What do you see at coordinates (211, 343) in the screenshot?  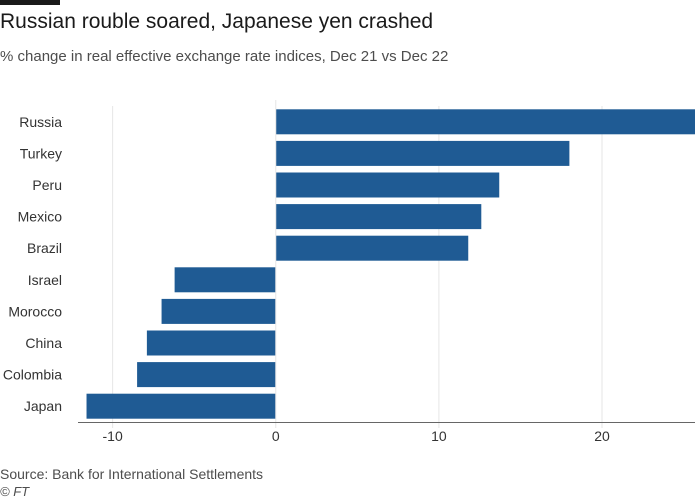 I see `bar-china` at bounding box center [211, 343].